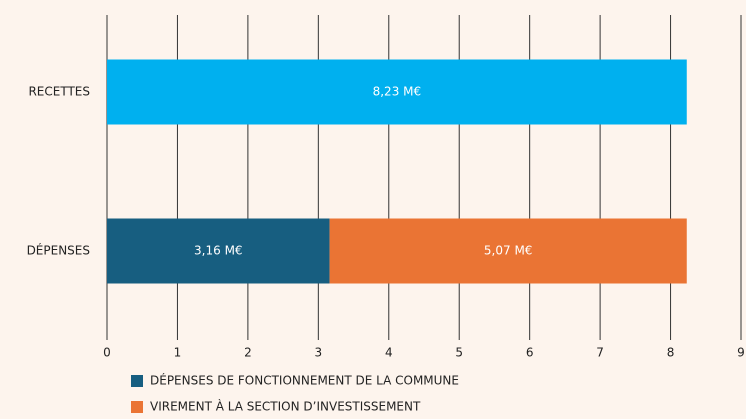 This screenshot has height=419, width=746. Describe the element at coordinates (530, 353) in the screenshot. I see `x-tick-label: 6` at that location.